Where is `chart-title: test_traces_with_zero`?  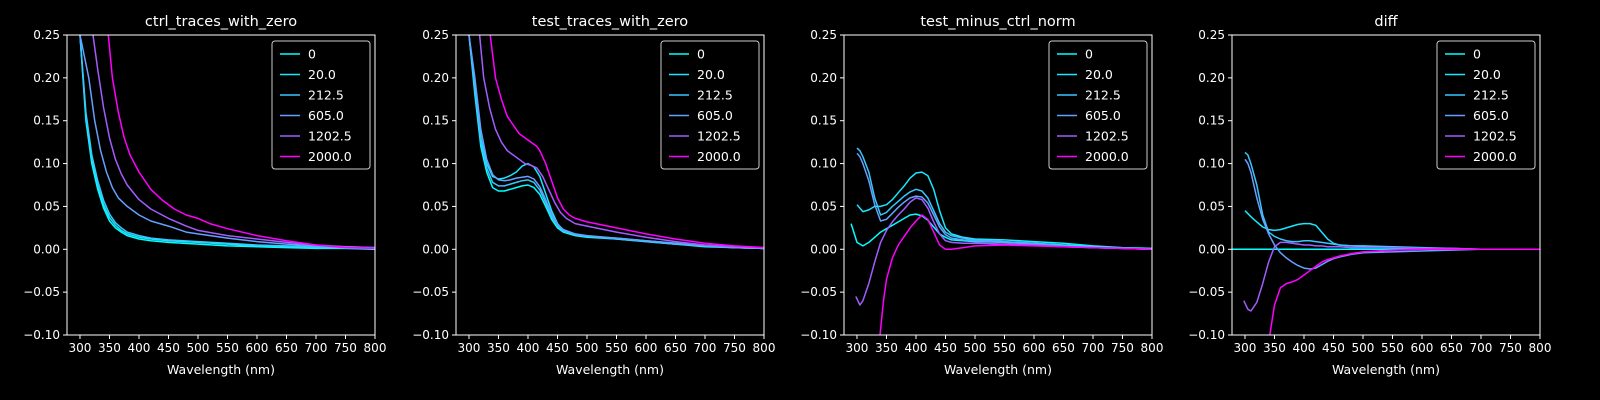 chart-title: test_traces_with_zero is located at coordinates (610, 22).